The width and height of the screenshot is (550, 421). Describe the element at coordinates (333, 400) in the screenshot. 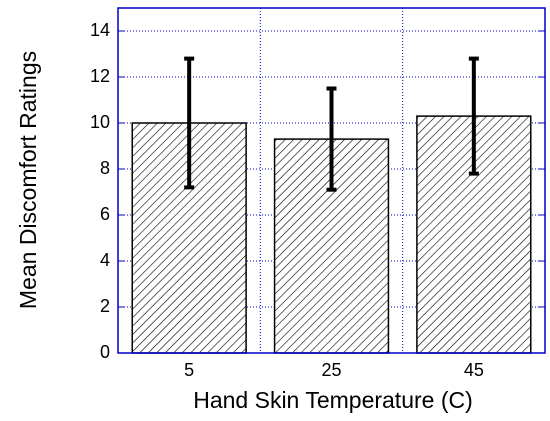

I see `x-axis-label: Hand Skin Temperature (C)` at that location.